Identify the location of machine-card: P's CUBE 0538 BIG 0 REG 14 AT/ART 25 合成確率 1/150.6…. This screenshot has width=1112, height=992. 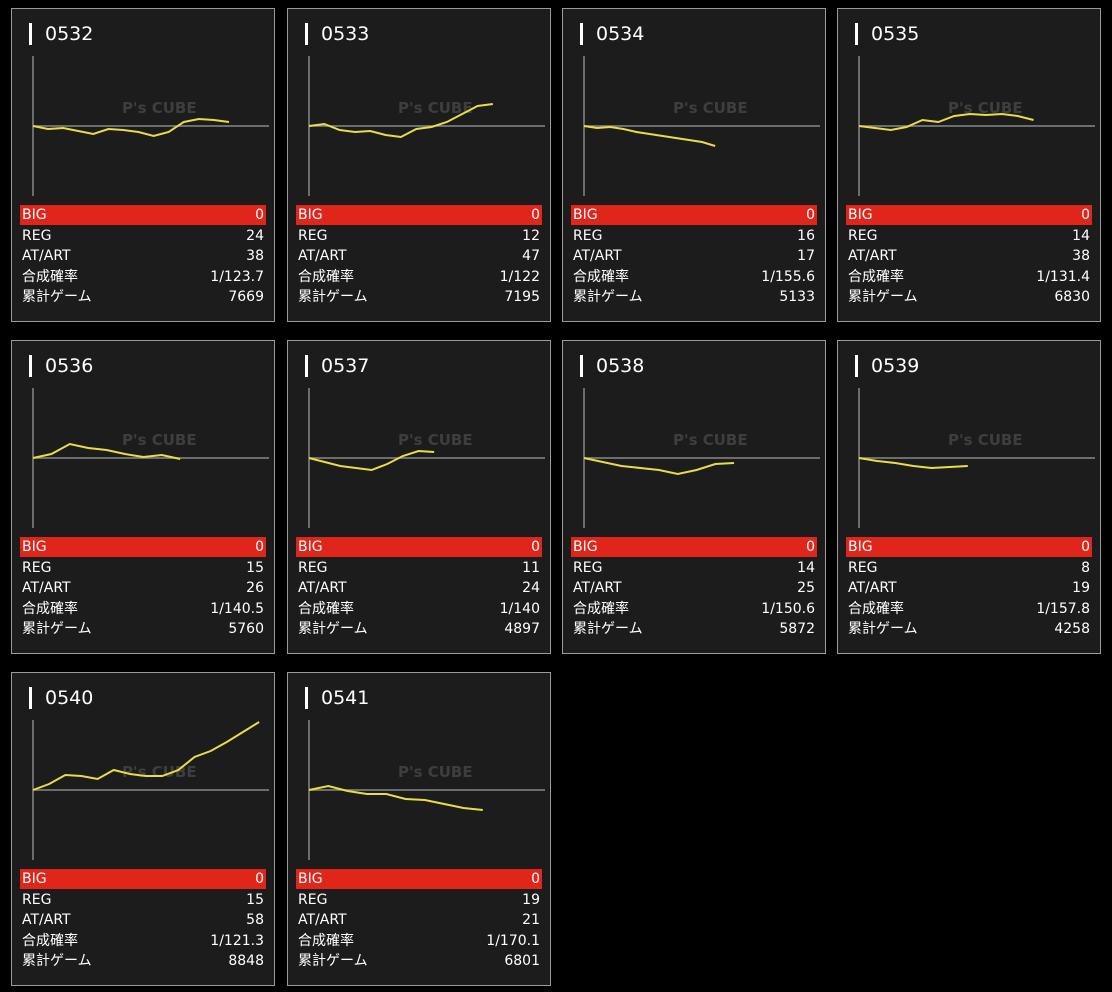
(694, 497).